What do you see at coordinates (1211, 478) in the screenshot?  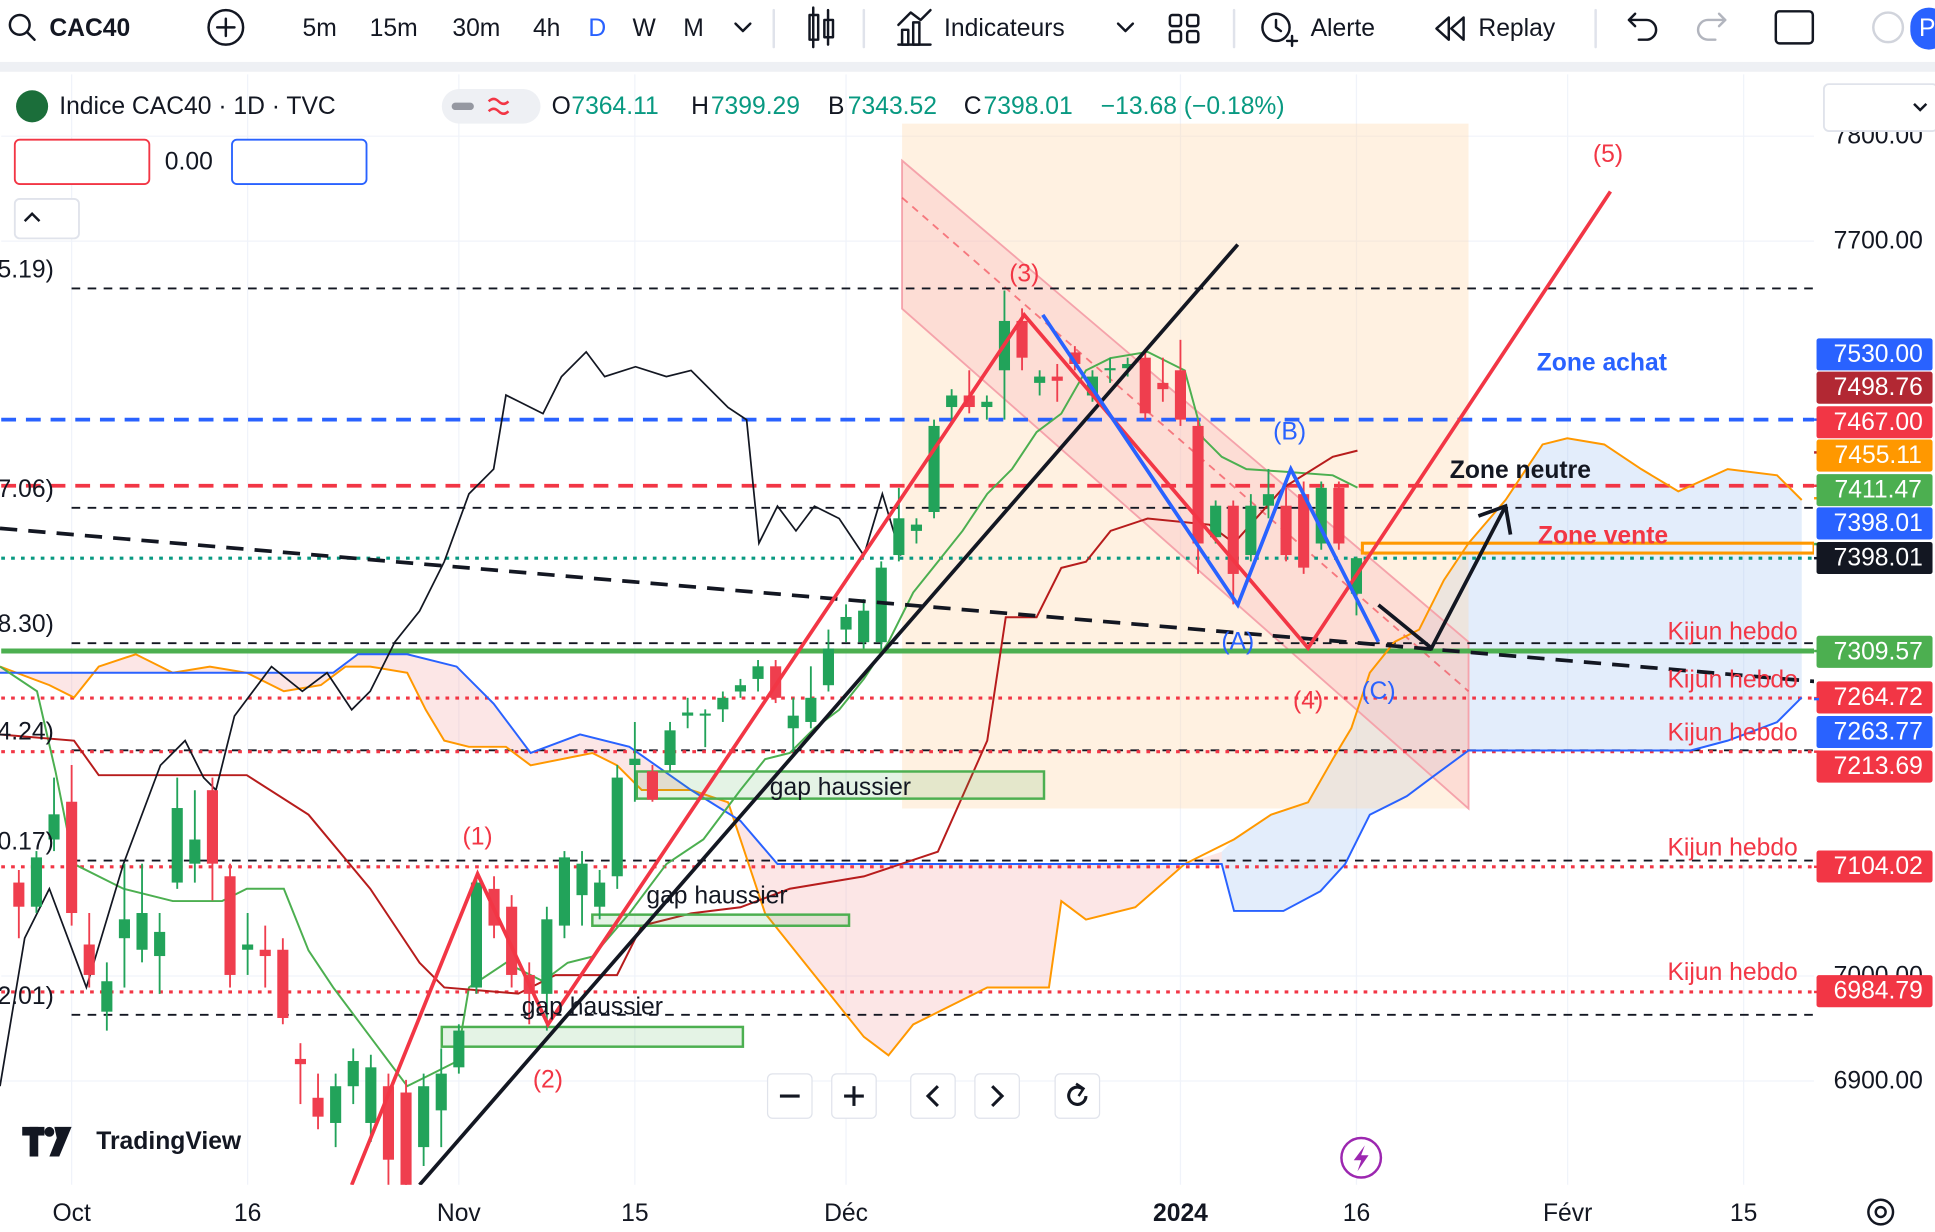 I see `correction-wave` at bounding box center [1211, 478].